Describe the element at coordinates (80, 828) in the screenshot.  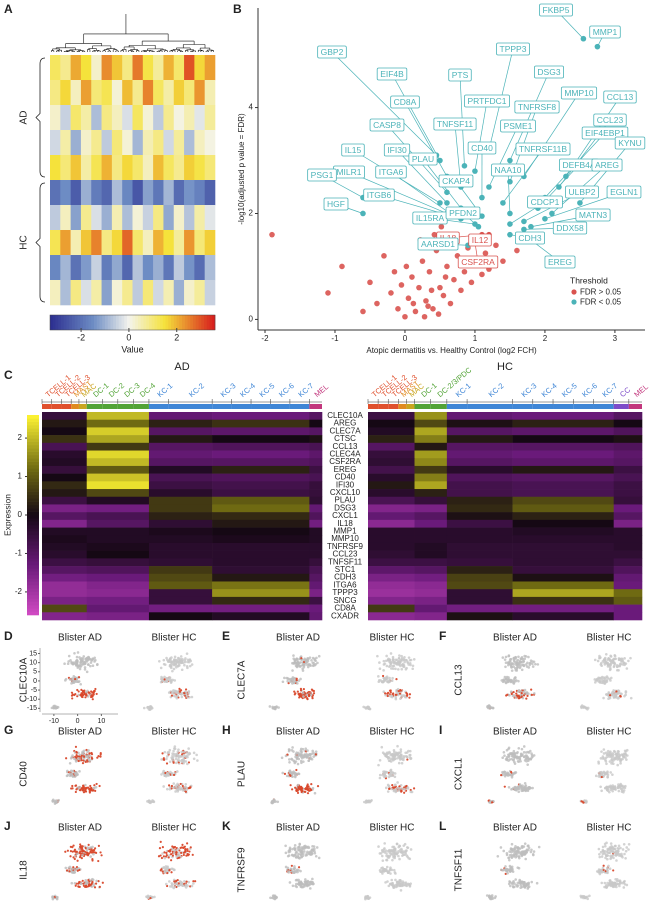
I see `plot-title: Blister AD` at that location.